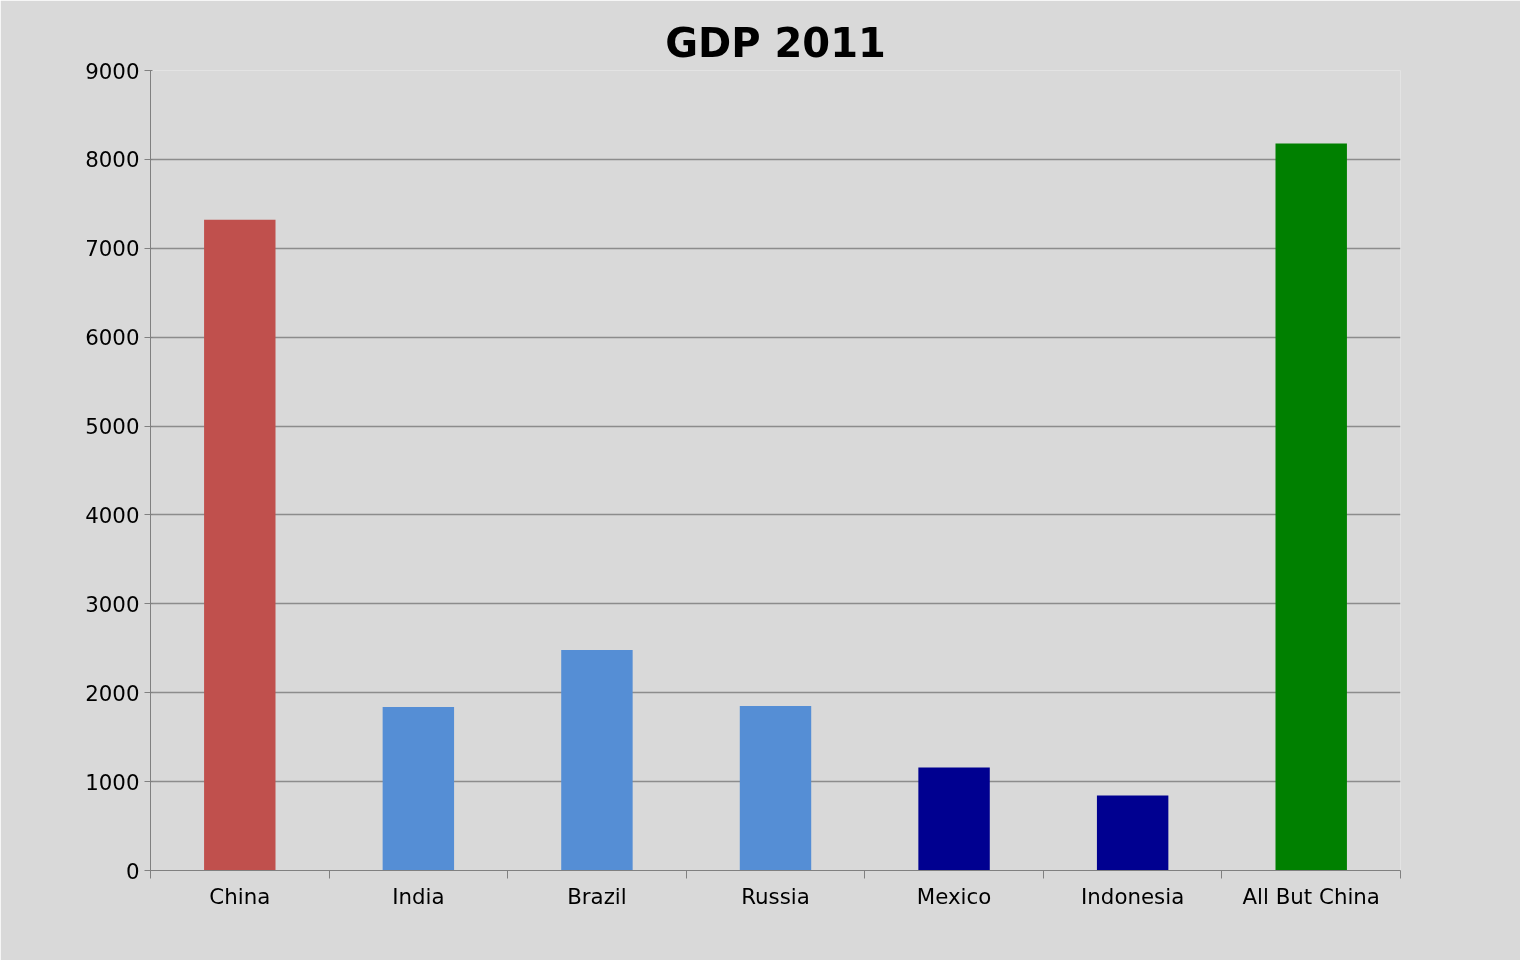 The height and width of the screenshot is (974, 1534). I want to click on y-tick-label: 7000, so click(112, 249).